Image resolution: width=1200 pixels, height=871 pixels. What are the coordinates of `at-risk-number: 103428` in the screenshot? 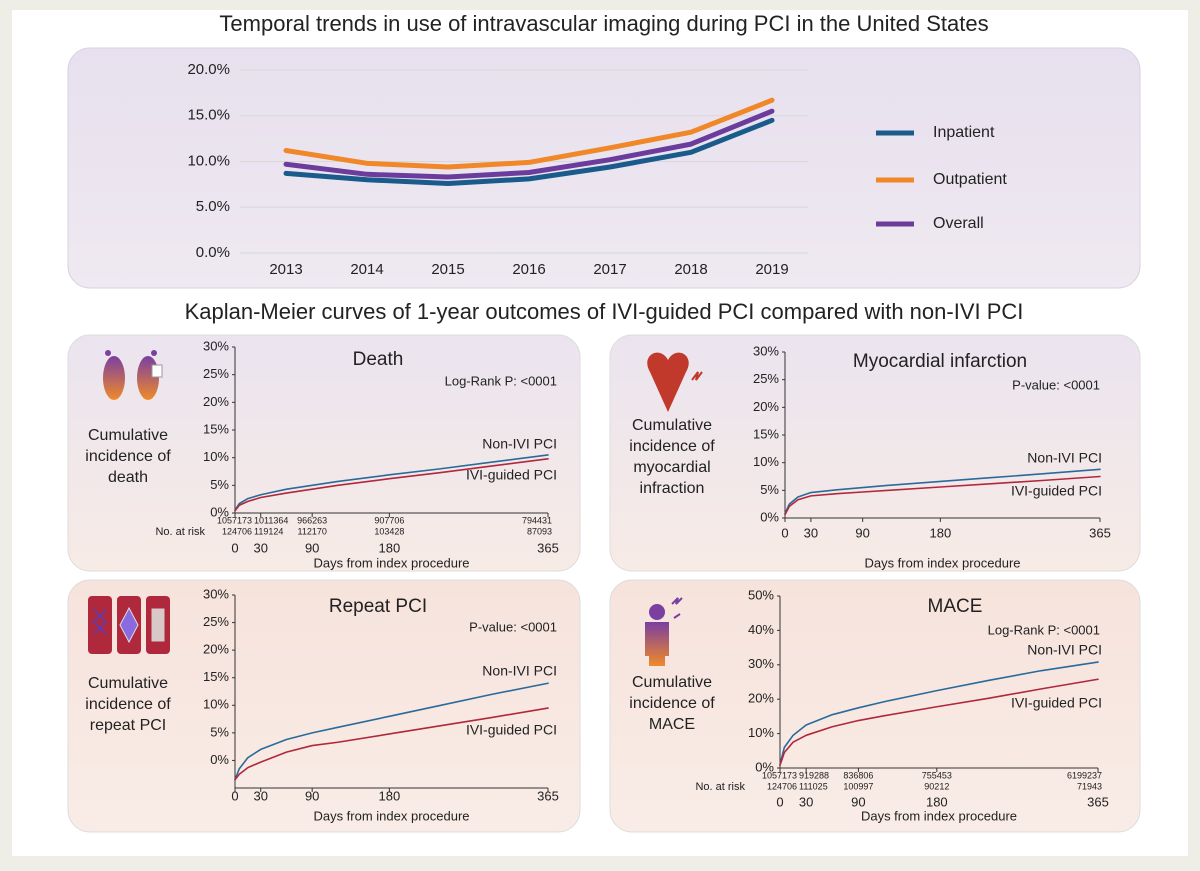 It's located at (389, 531).